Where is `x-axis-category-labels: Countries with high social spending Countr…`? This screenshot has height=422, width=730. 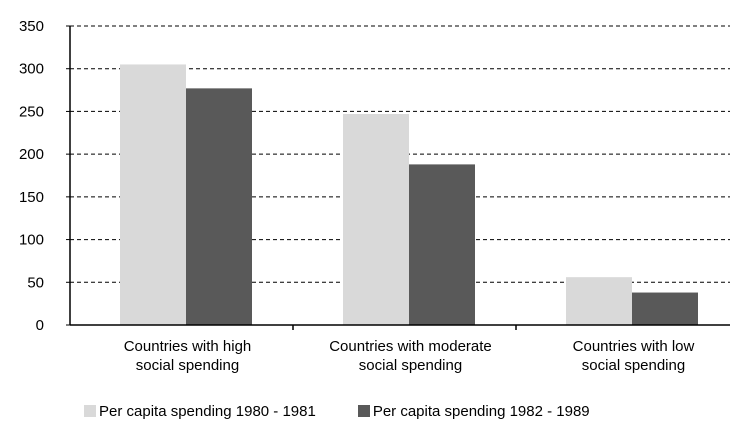 x-axis-category-labels: Countries with high social spending Countr… is located at coordinates (409, 356).